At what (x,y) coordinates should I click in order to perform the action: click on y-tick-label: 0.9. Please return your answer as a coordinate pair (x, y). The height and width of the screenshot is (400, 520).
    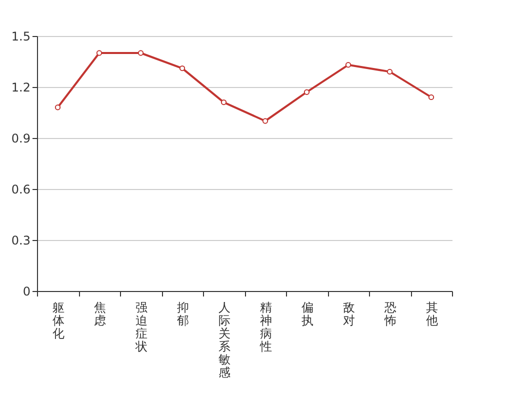
    Looking at the image, I should click on (20, 139).